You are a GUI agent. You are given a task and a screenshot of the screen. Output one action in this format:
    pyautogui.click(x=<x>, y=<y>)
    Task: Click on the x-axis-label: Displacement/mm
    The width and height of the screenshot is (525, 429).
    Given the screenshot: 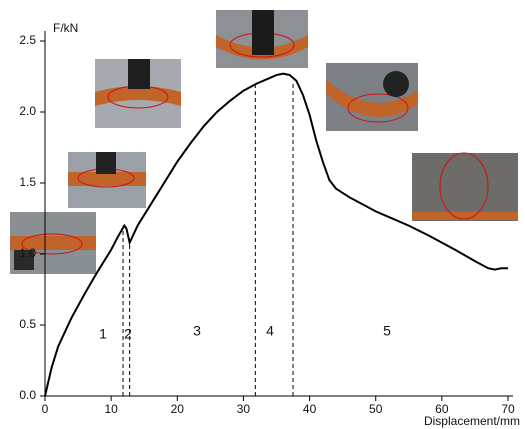 What is the action you would take?
    pyautogui.click(x=472, y=421)
    